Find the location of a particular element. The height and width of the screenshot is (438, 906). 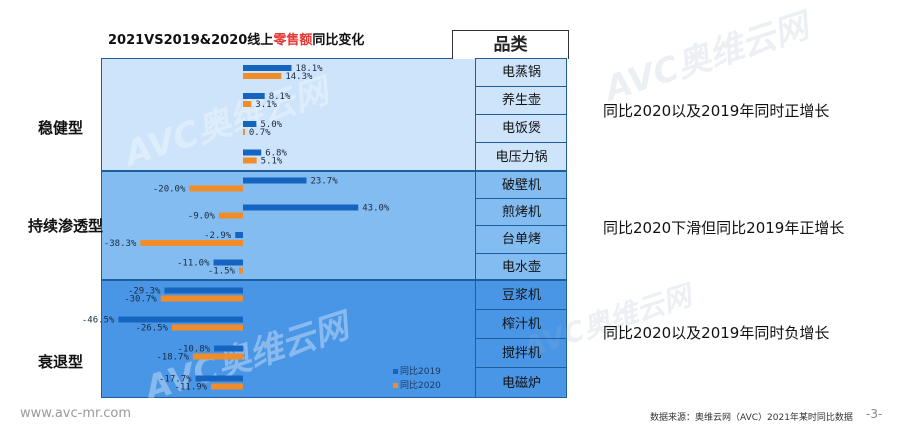

label-2020: 3.1% is located at coordinates (266, 105).